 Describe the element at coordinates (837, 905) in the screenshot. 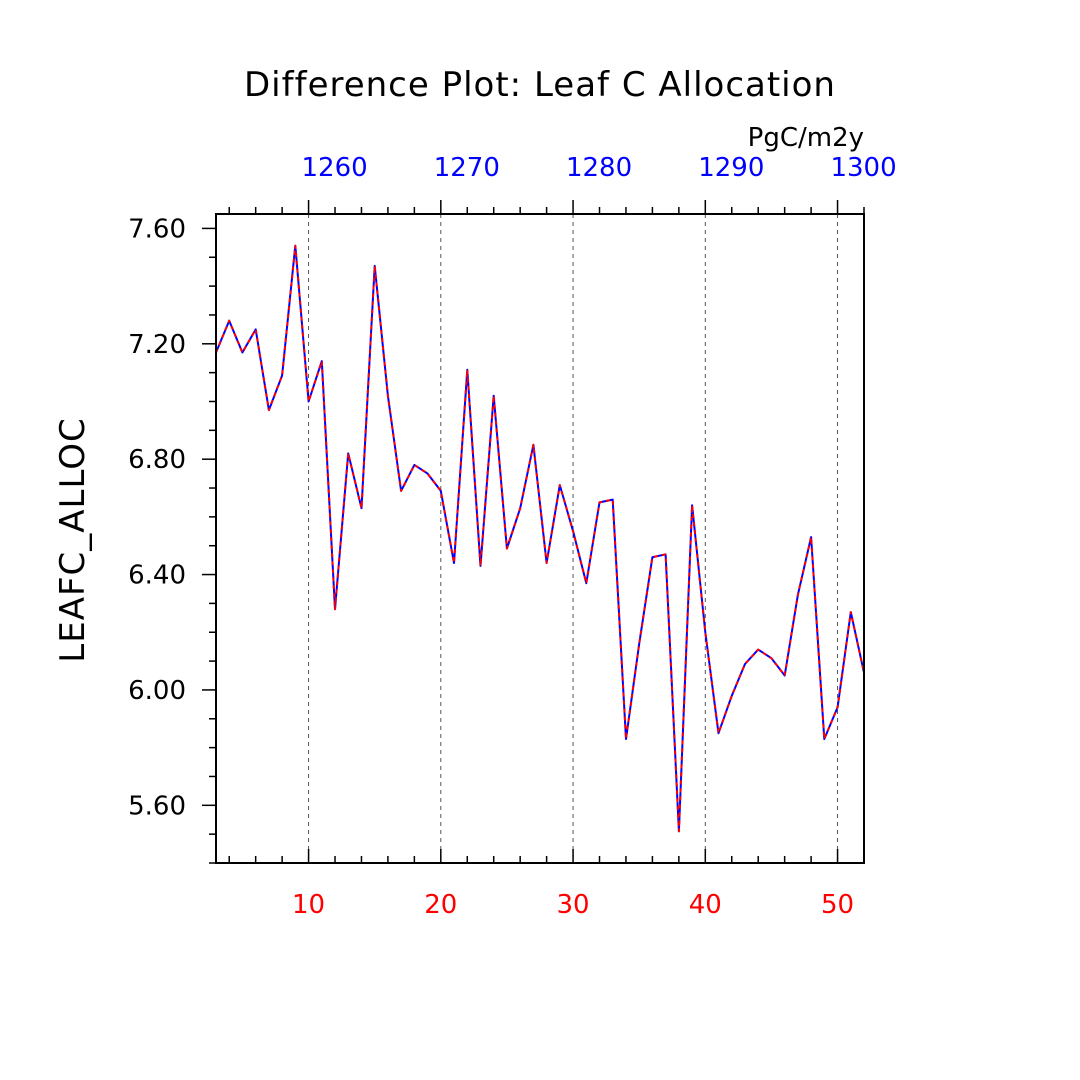

I see `x-tick-label-bottom: 50` at that location.